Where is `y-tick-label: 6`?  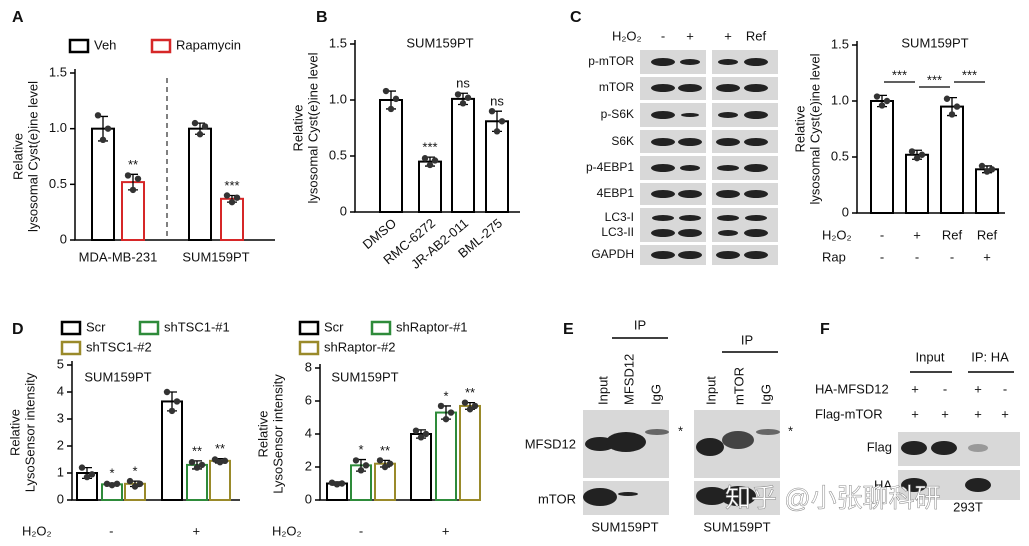 y-tick-label: 6 is located at coordinates (308, 399).